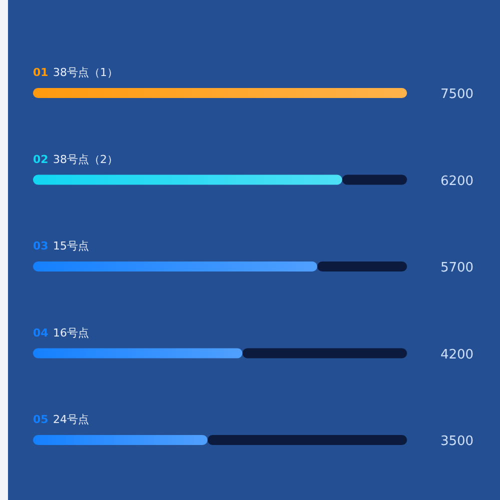  Describe the element at coordinates (457, 354) in the screenshot. I see `data-label: 4200` at that location.